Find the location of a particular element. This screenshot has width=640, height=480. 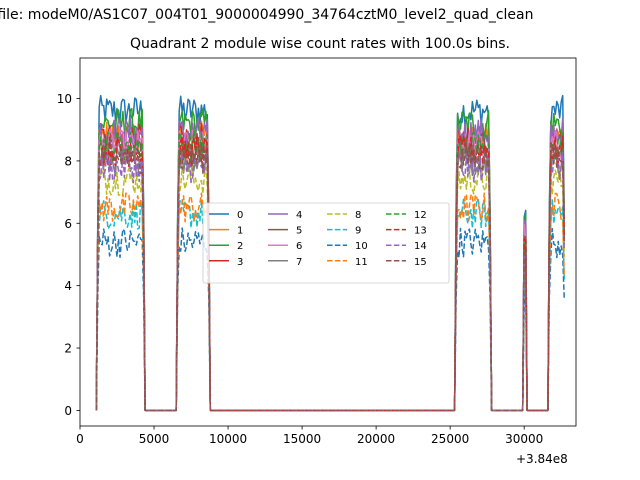

y-tick-label: 0 is located at coordinates (68, 411).